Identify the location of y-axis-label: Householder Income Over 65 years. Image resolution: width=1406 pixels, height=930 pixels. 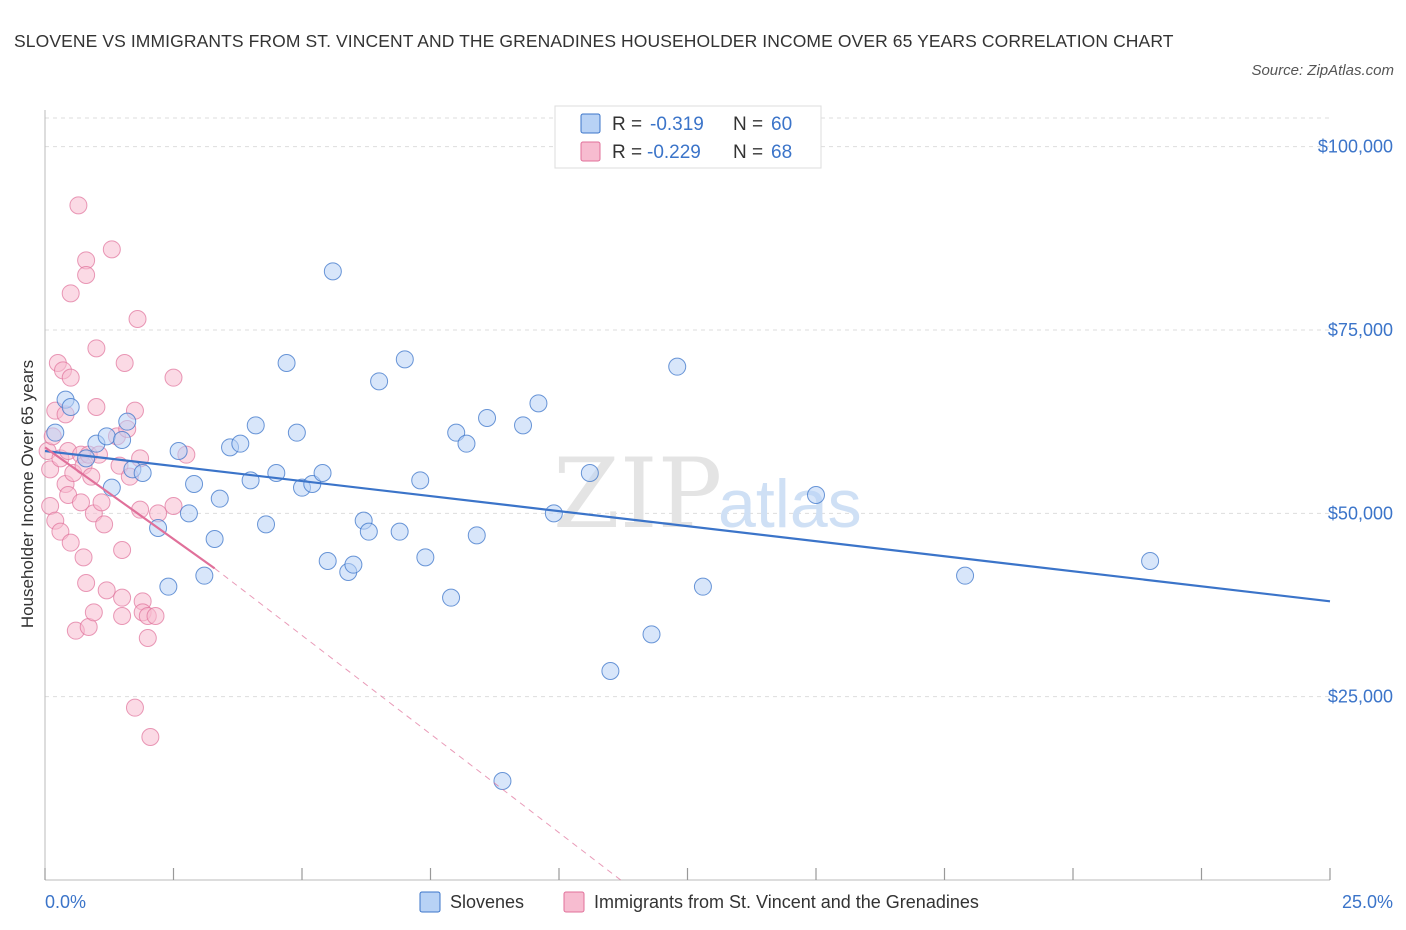
(27, 494).